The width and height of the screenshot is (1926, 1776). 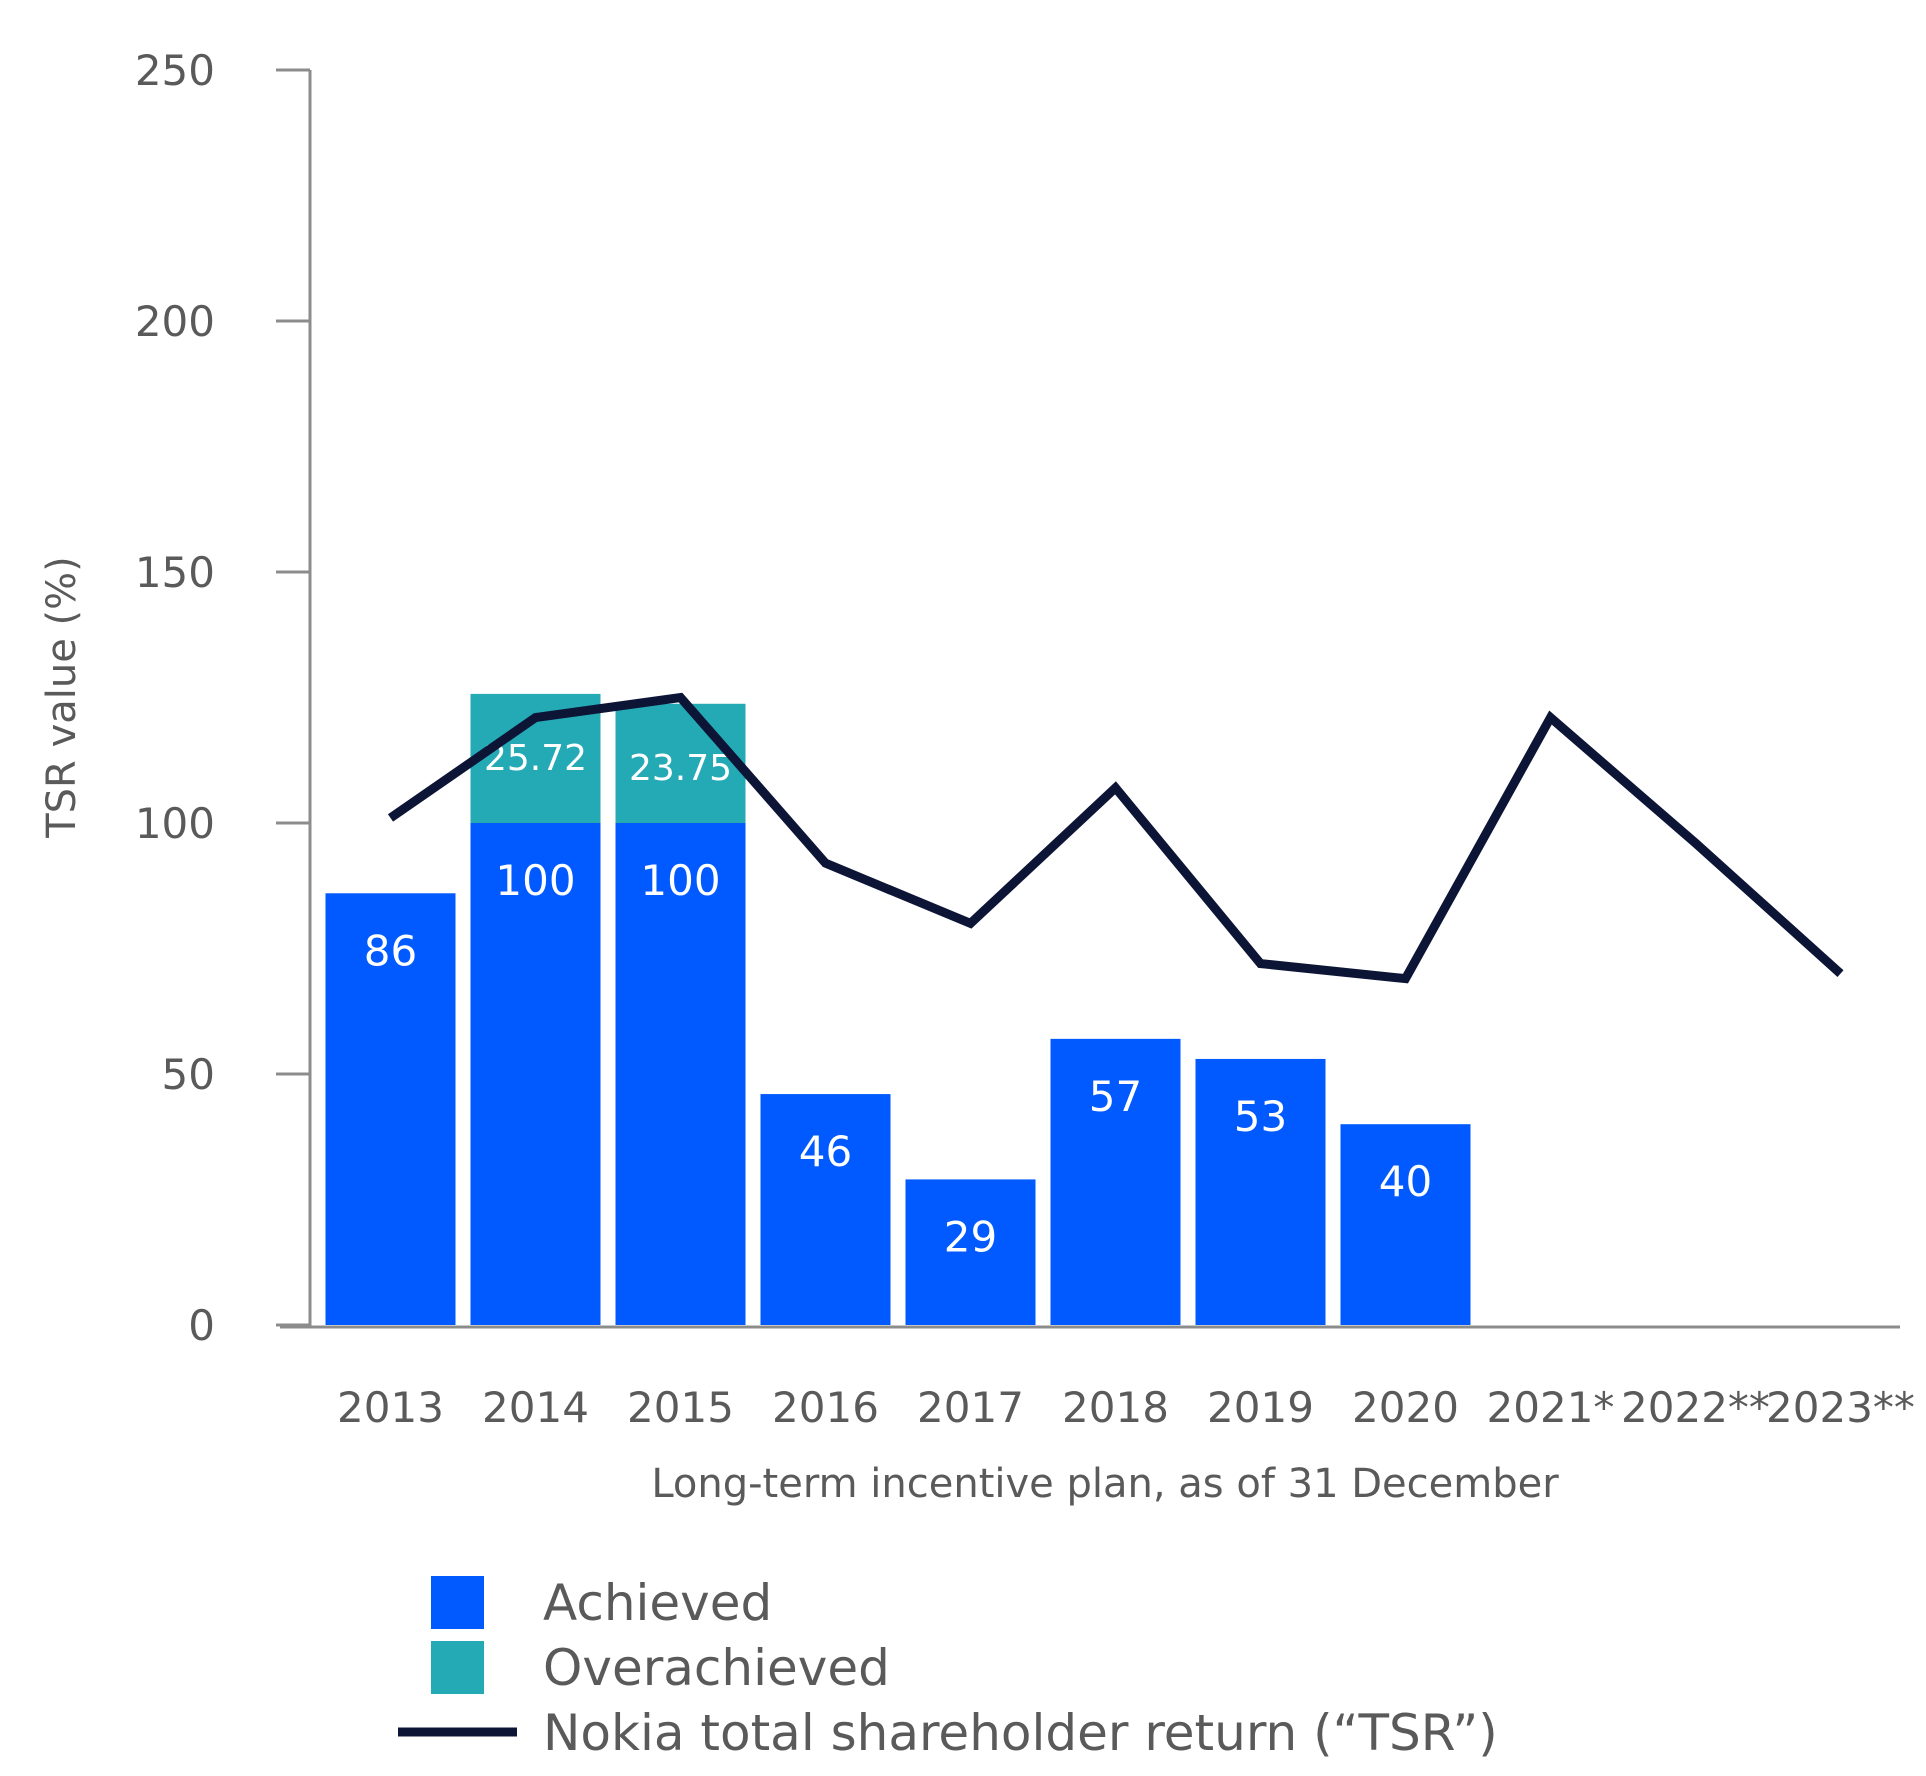 What do you see at coordinates (825, 1151) in the screenshot?
I see `bar-achieved-label: 46` at bounding box center [825, 1151].